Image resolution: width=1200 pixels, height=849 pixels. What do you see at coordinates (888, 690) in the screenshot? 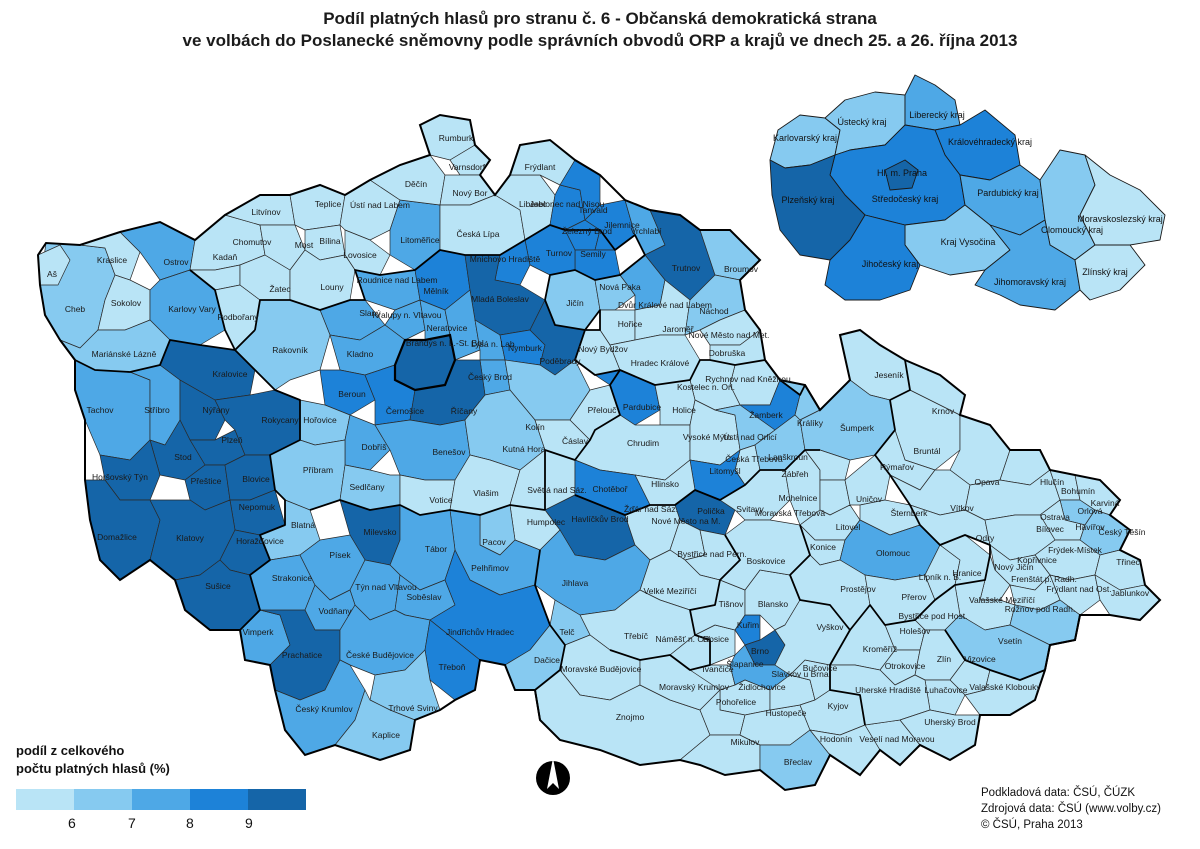
I see `label-uherske-hradiste: Uherské Hradiště` at bounding box center [888, 690].